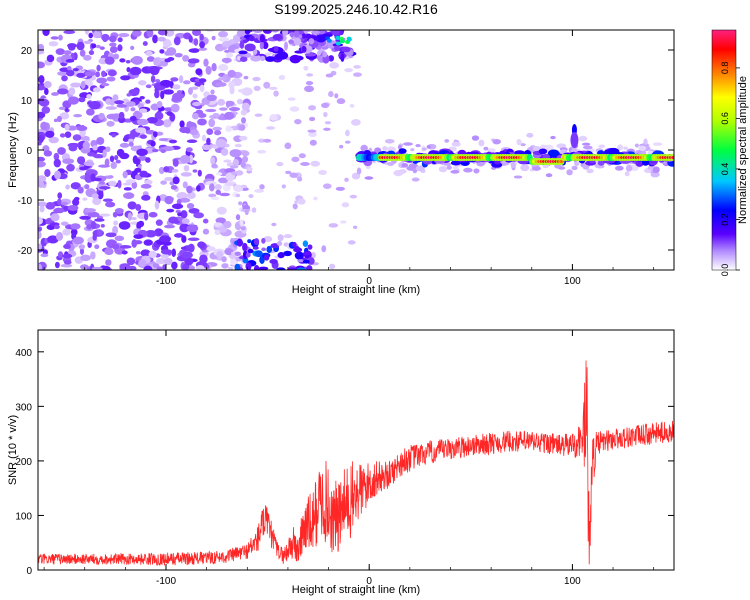 The image size is (750, 600). What do you see at coordinates (25, 251) in the screenshot?
I see `y-tick-label: -20` at bounding box center [25, 251].